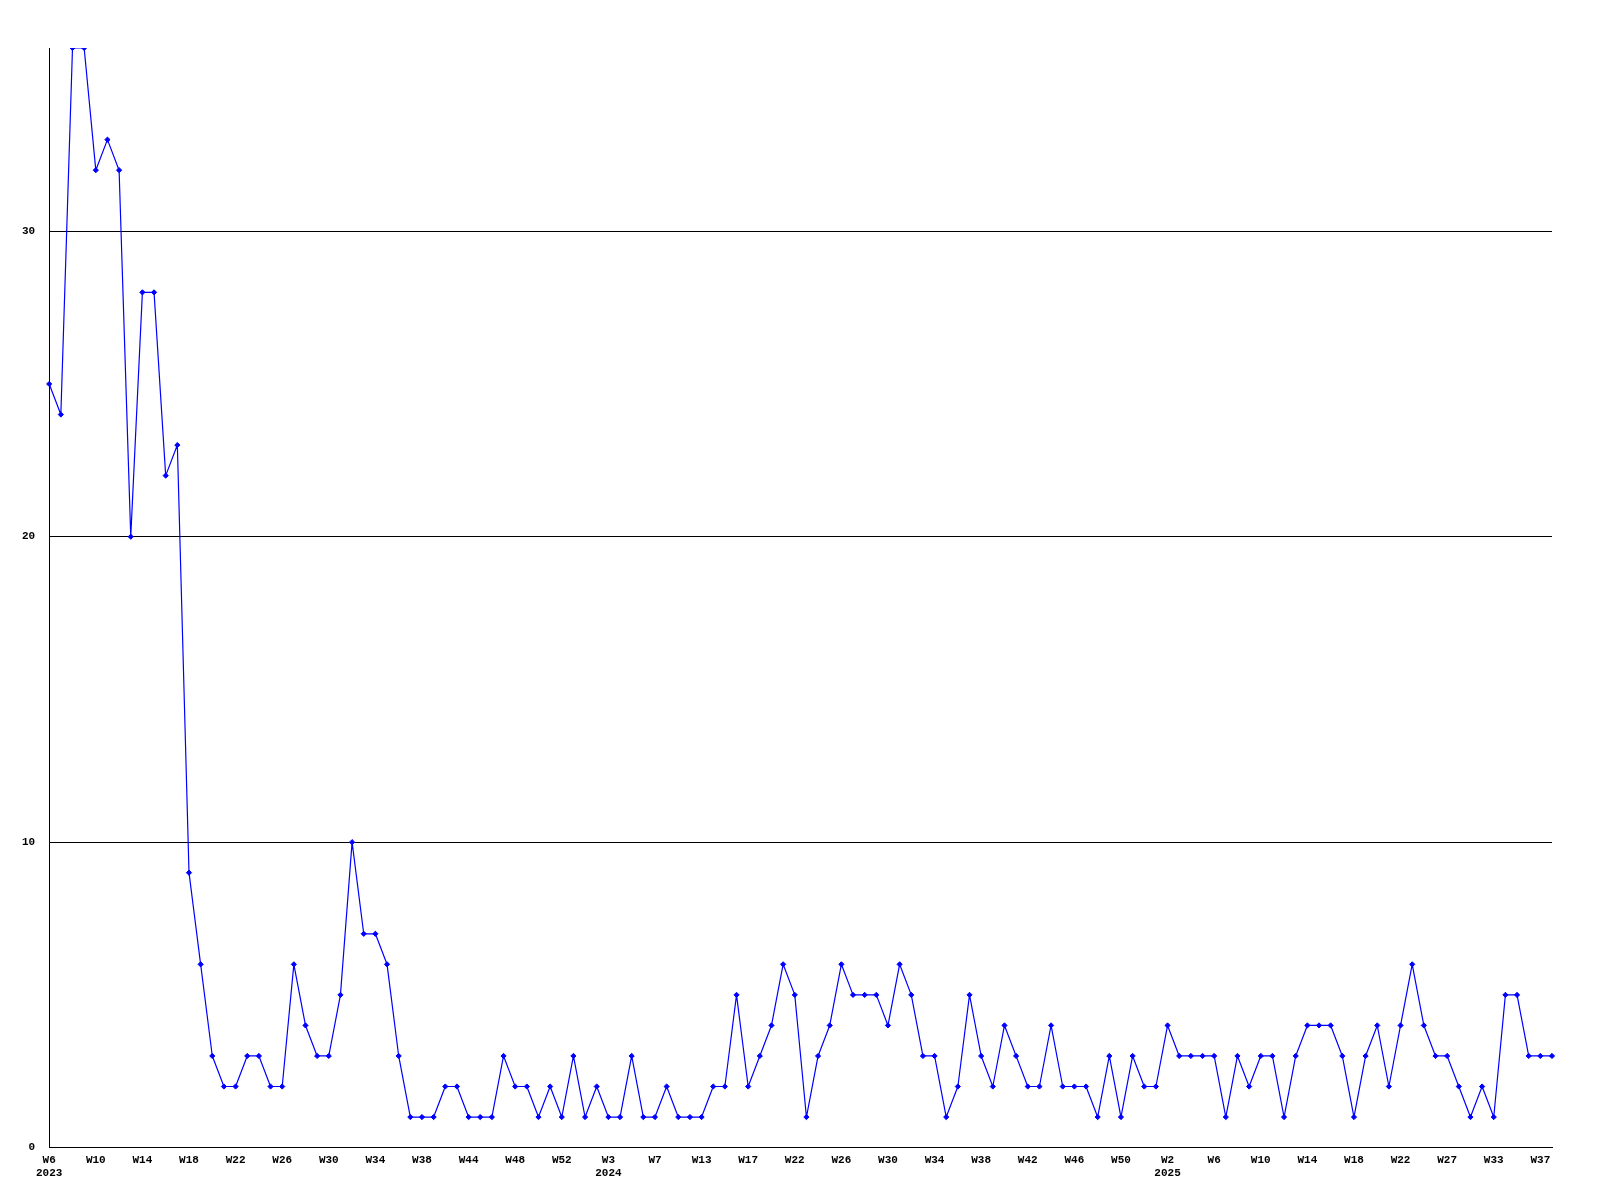  What do you see at coordinates (29, 841) in the screenshot?
I see `y-tick-label: 10` at bounding box center [29, 841].